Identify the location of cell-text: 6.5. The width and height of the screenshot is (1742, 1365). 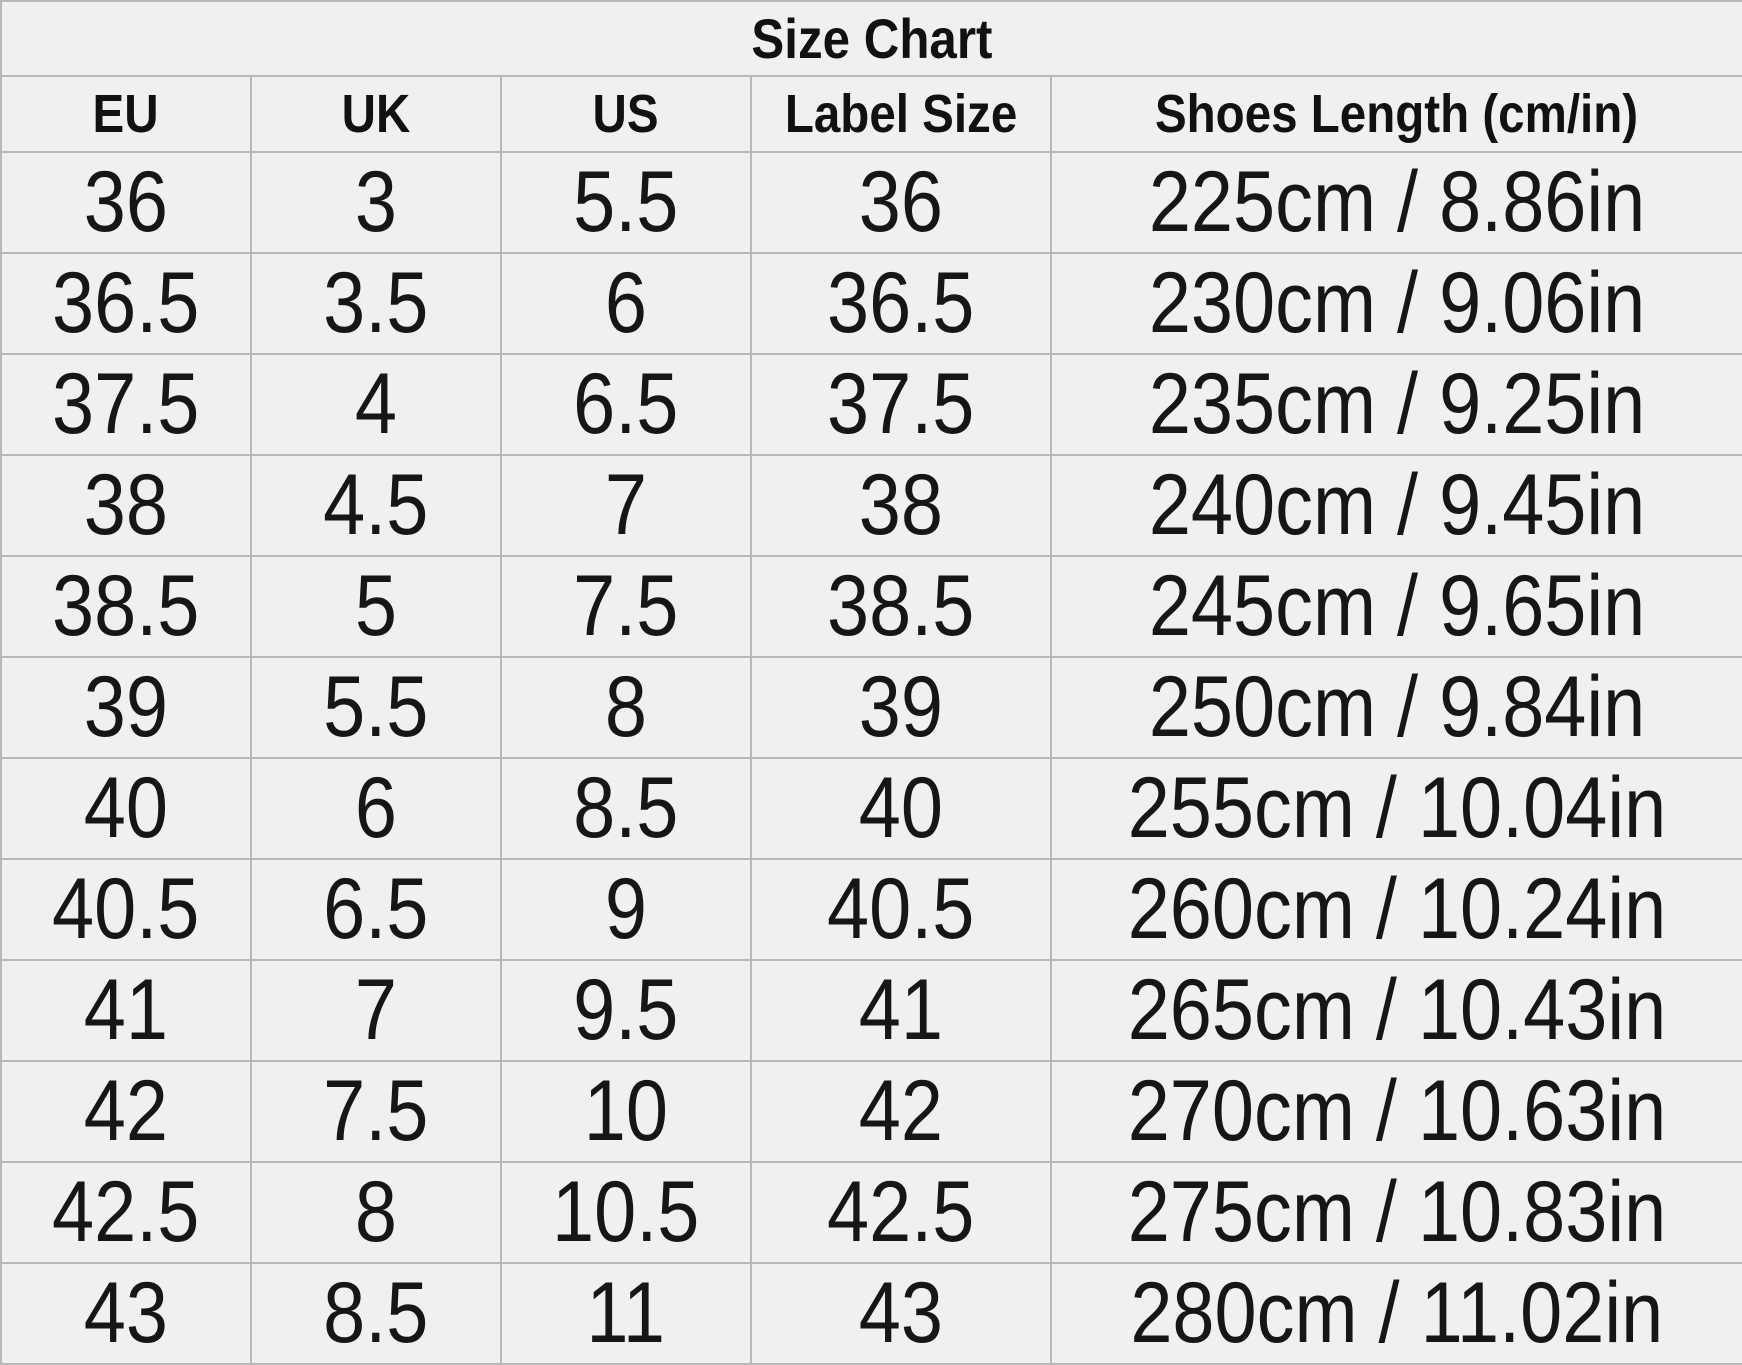
(376, 909).